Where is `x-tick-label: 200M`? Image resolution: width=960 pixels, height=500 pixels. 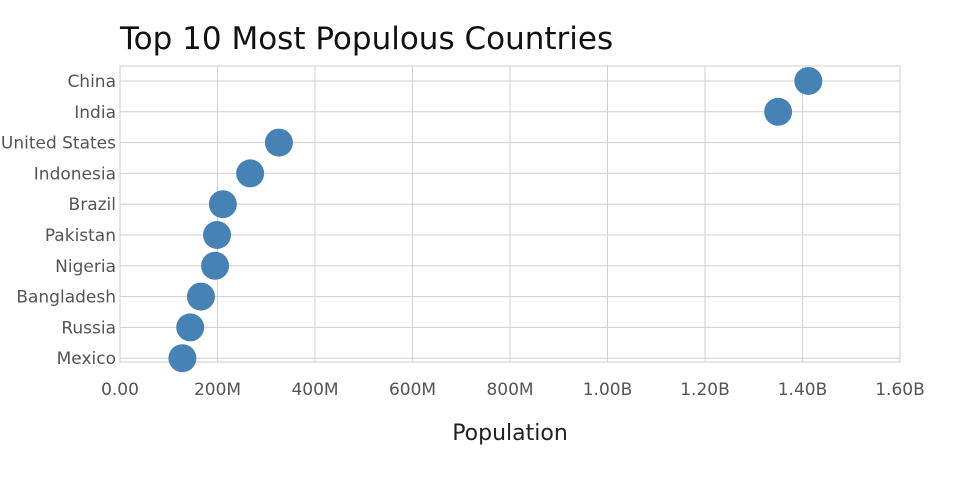 x-tick-label: 200M is located at coordinates (217, 390).